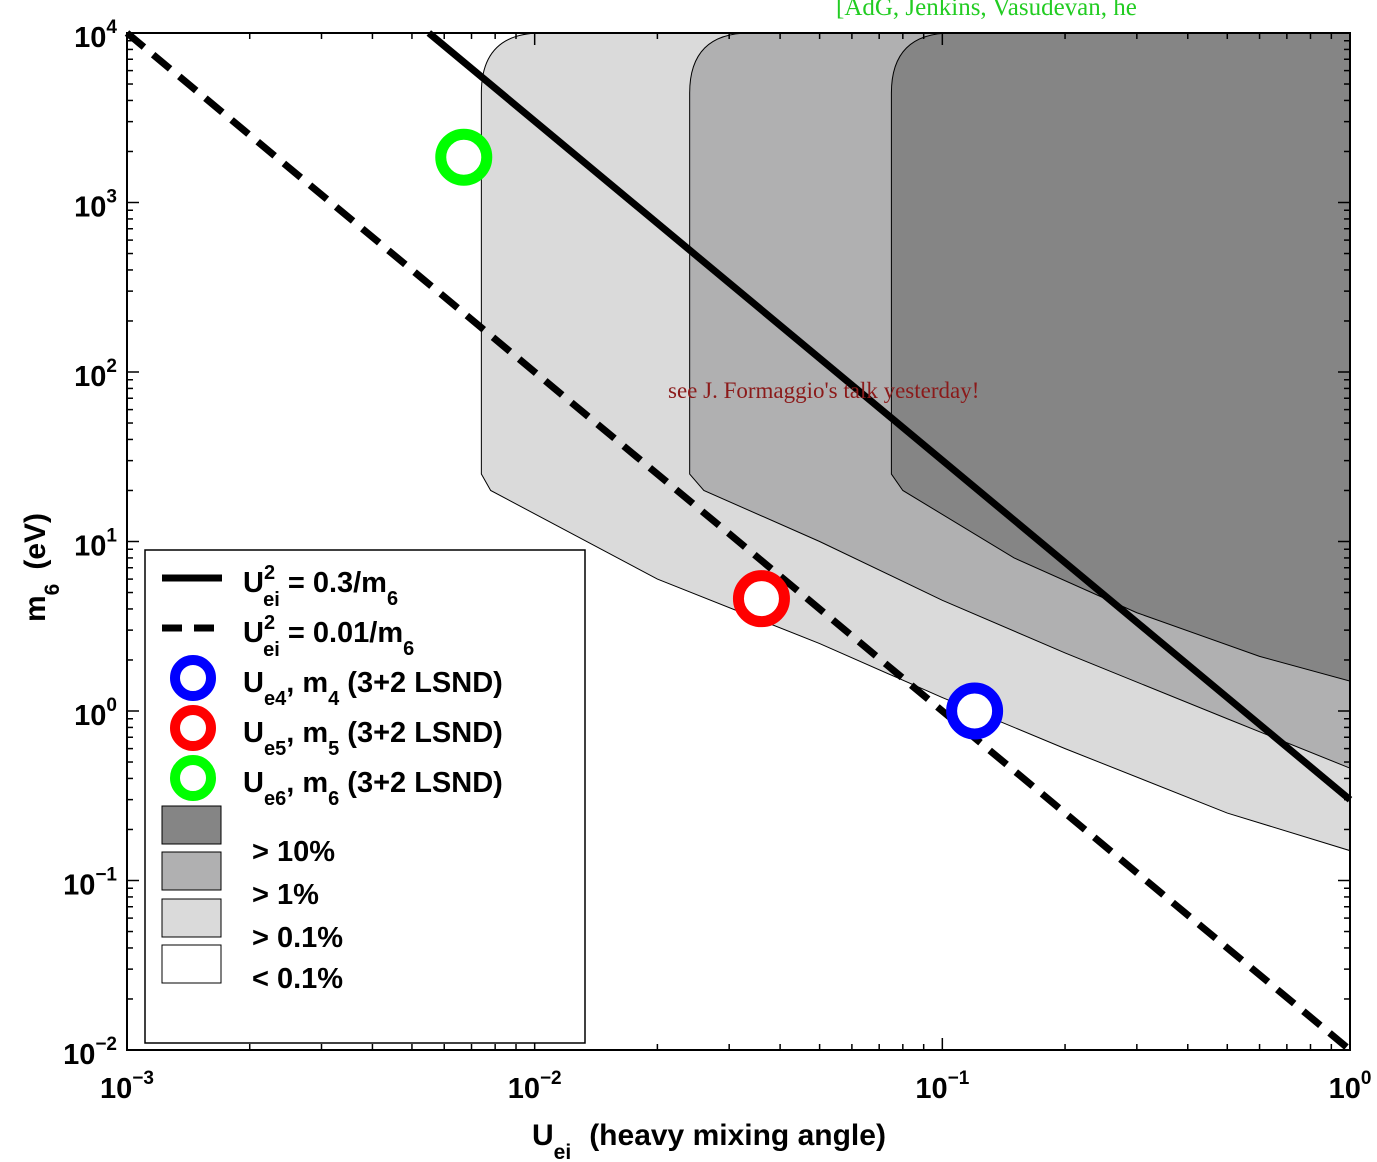 This screenshot has width=1377, height=1162. Describe the element at coordinates (90, 883) in the screenshot. I see `y-tick-label: 10⁻¹` at that location.